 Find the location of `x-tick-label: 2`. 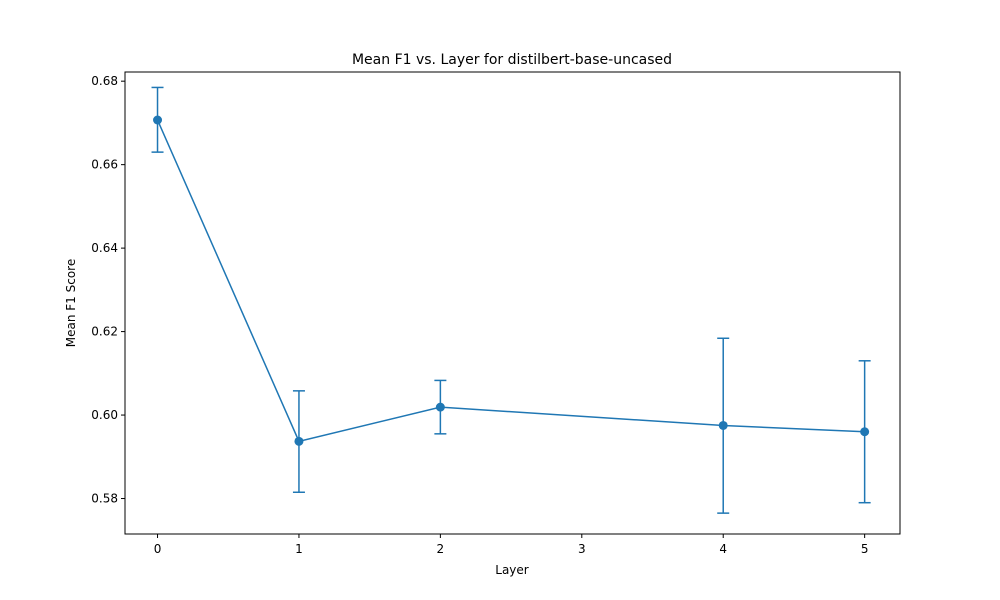

x-tick-label: 2 is located at coordinates (441, 549).